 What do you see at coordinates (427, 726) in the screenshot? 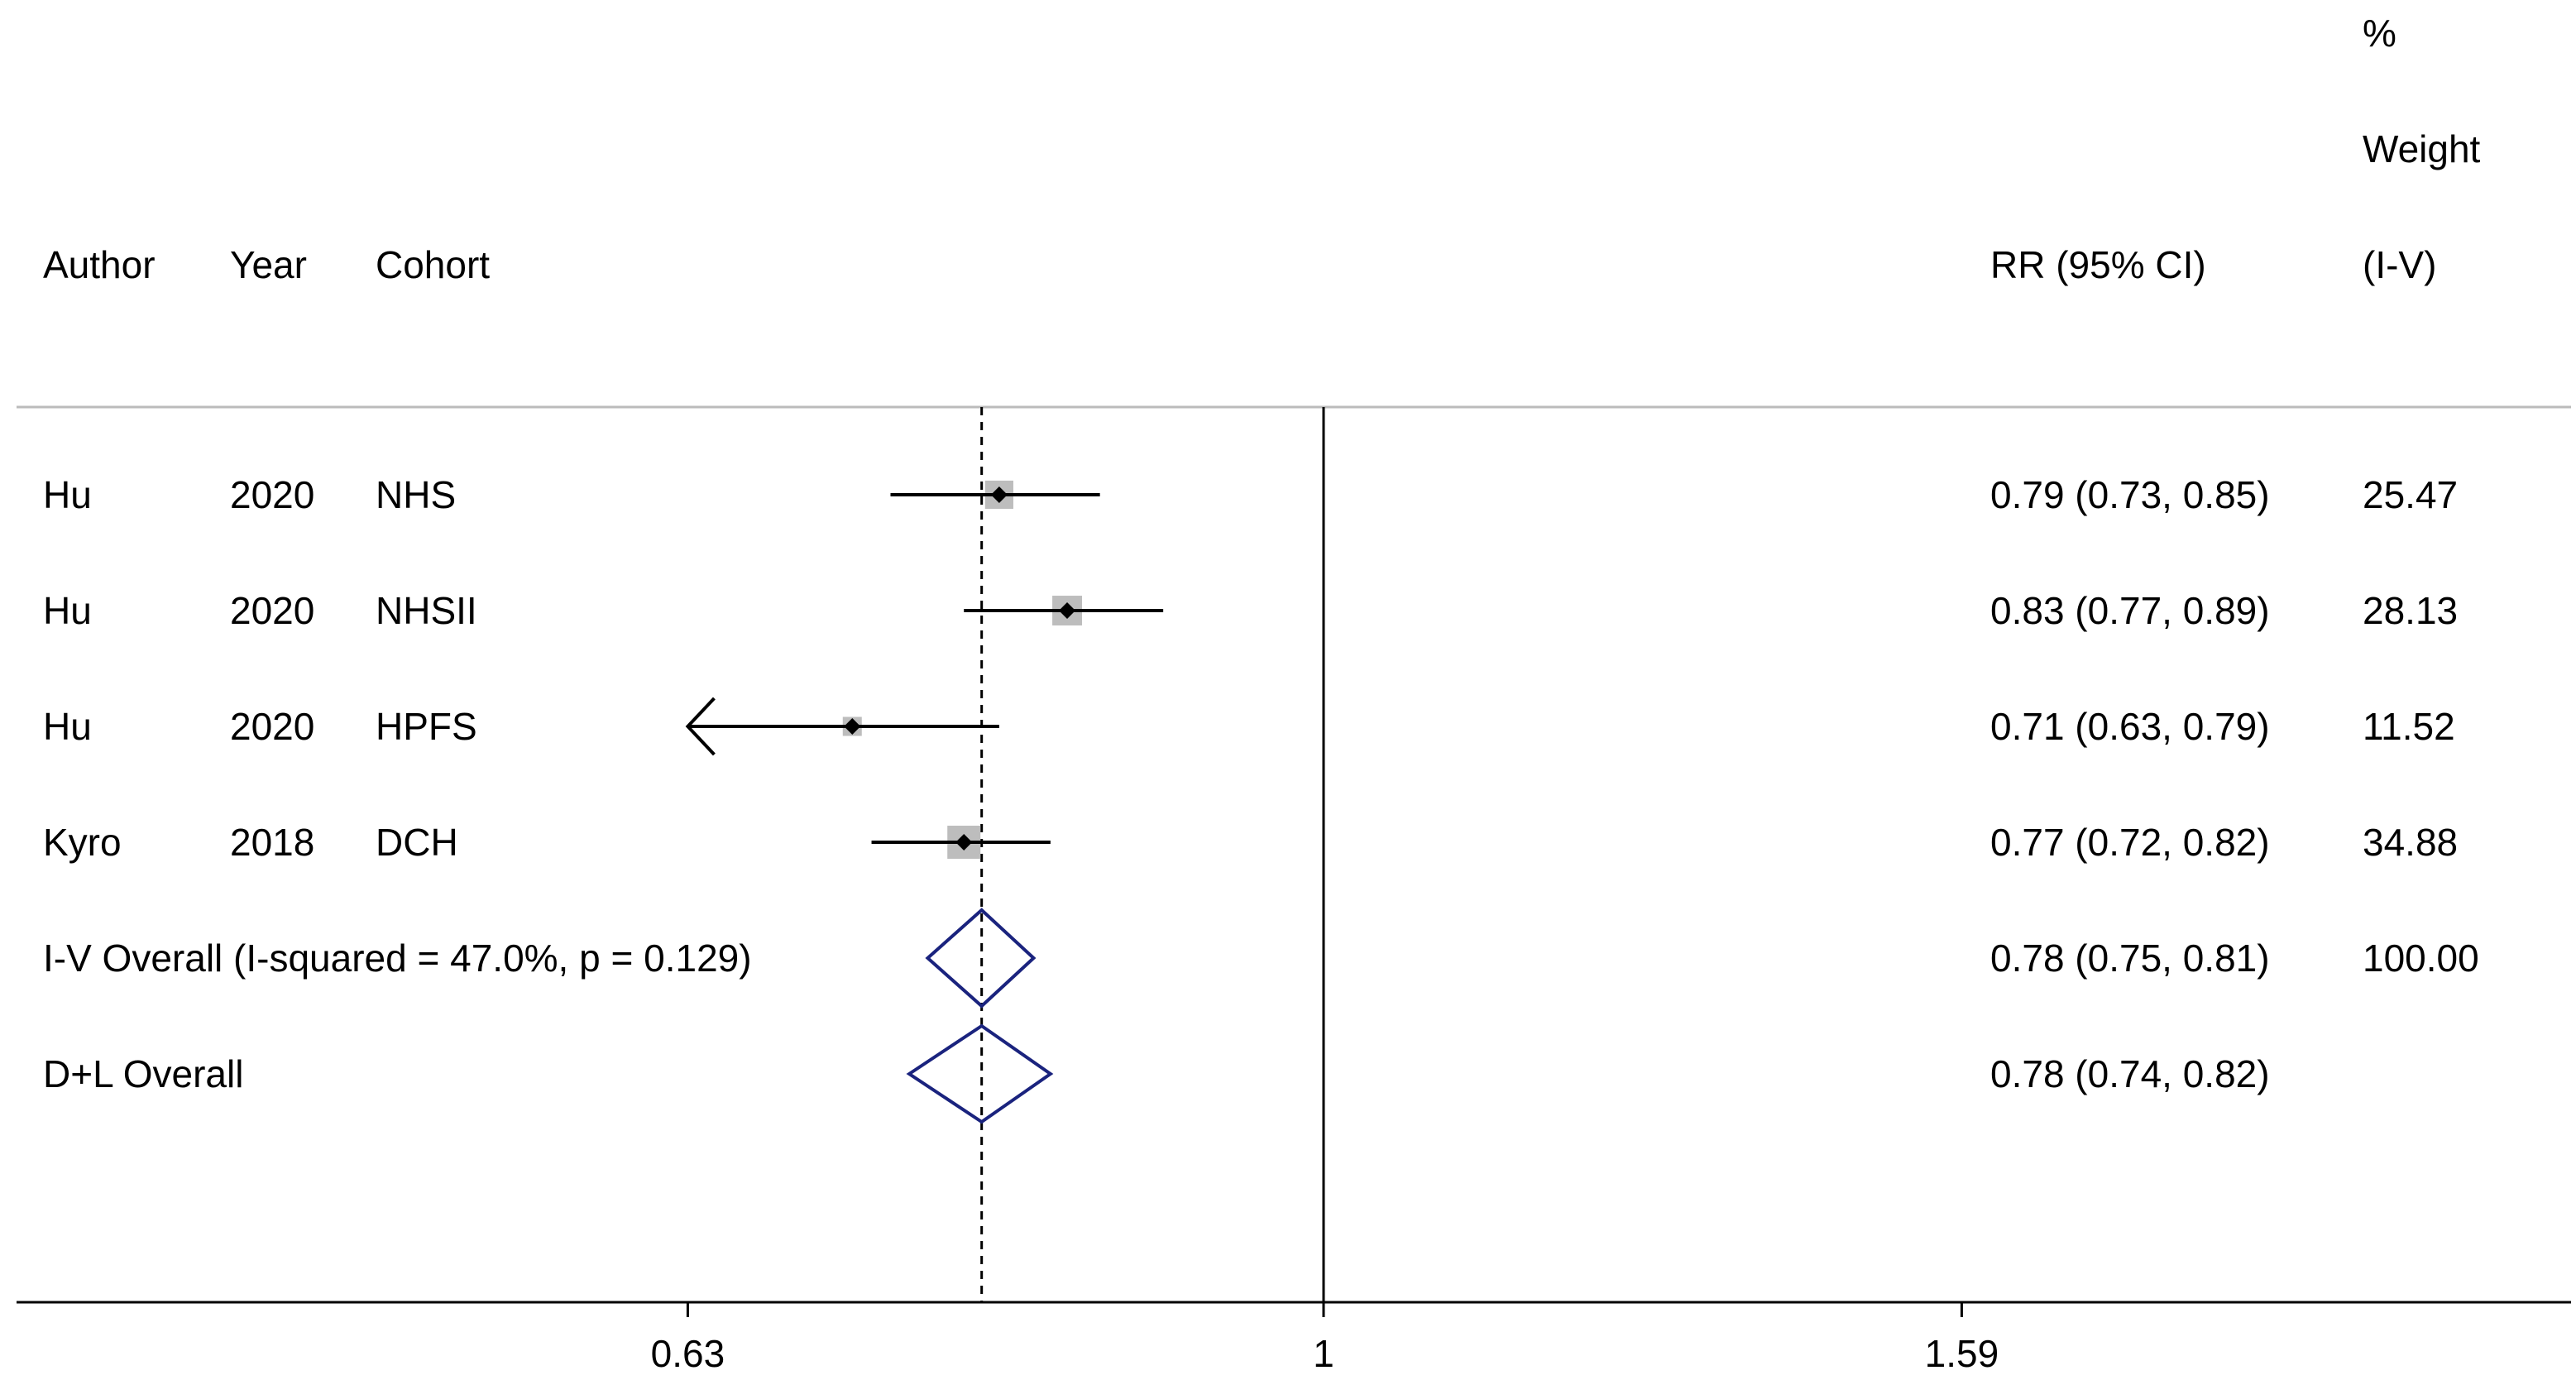
I see `study-cohort: HPFS` at bounding box center [427, 726].